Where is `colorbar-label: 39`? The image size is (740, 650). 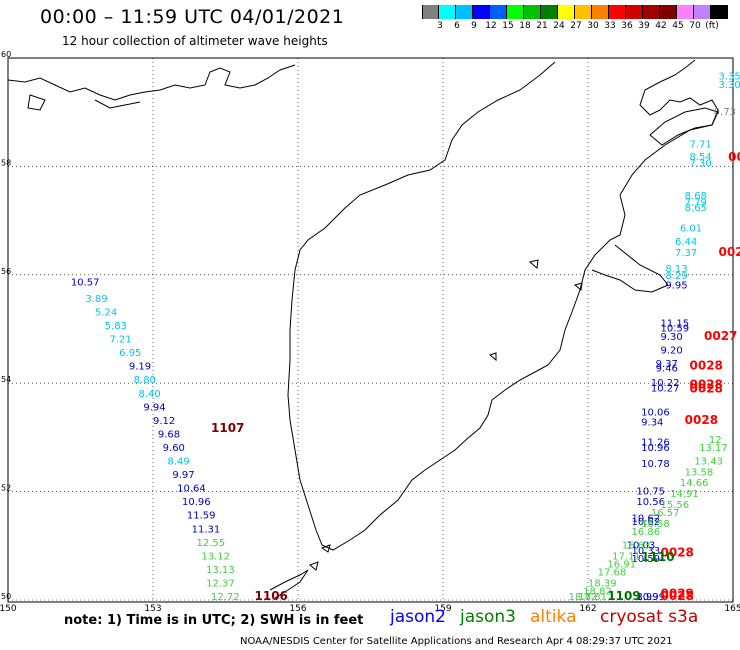 colorbar-label: 39 is located at coordinates (644, 26).